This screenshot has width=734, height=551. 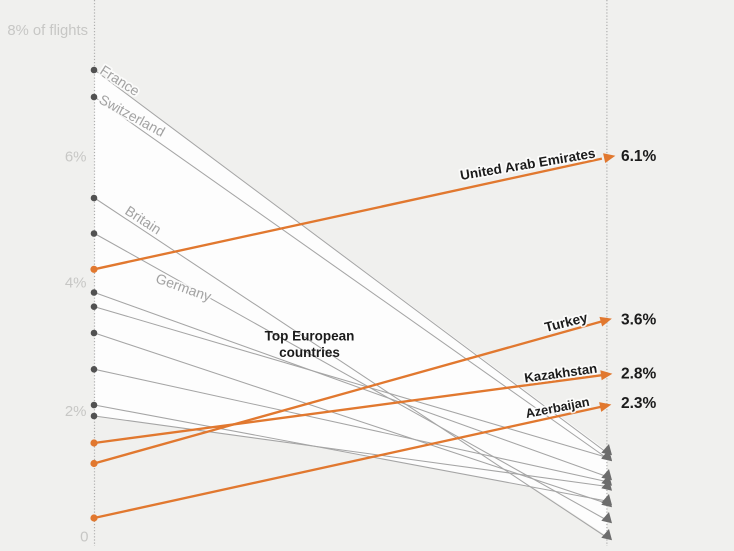 What do you see at coordinates (47, 31) in the screenshot?
I see `svg-text: 8% of flights` at bounding box center [47, 31].